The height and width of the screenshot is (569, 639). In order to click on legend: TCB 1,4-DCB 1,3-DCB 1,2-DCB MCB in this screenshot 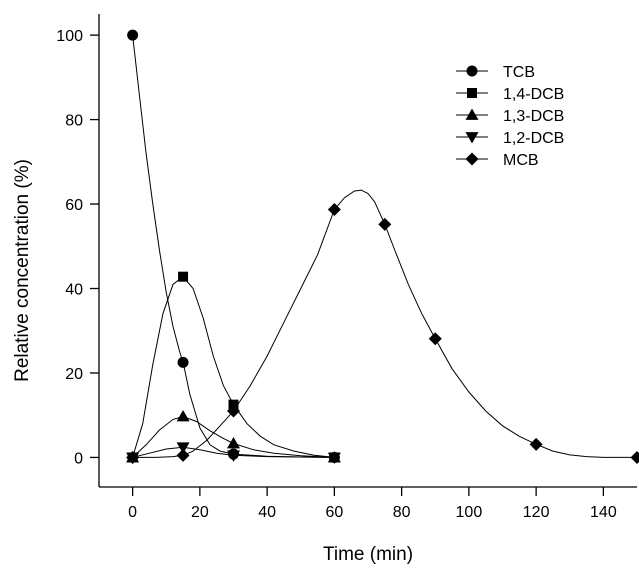, I will do `click(510, 116)`.